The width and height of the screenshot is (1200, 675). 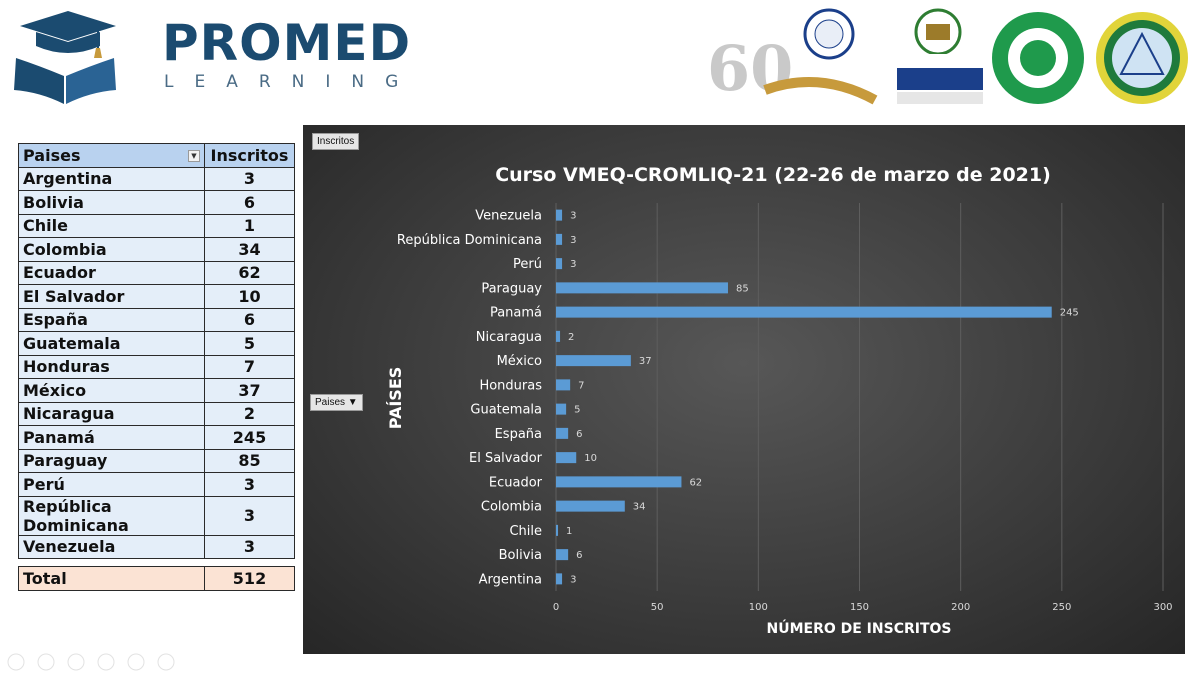 What do you see at coordinates (330, 402) in the screenshot?
I see `rows-field-label: Paises` at bounding box center [330, 402].